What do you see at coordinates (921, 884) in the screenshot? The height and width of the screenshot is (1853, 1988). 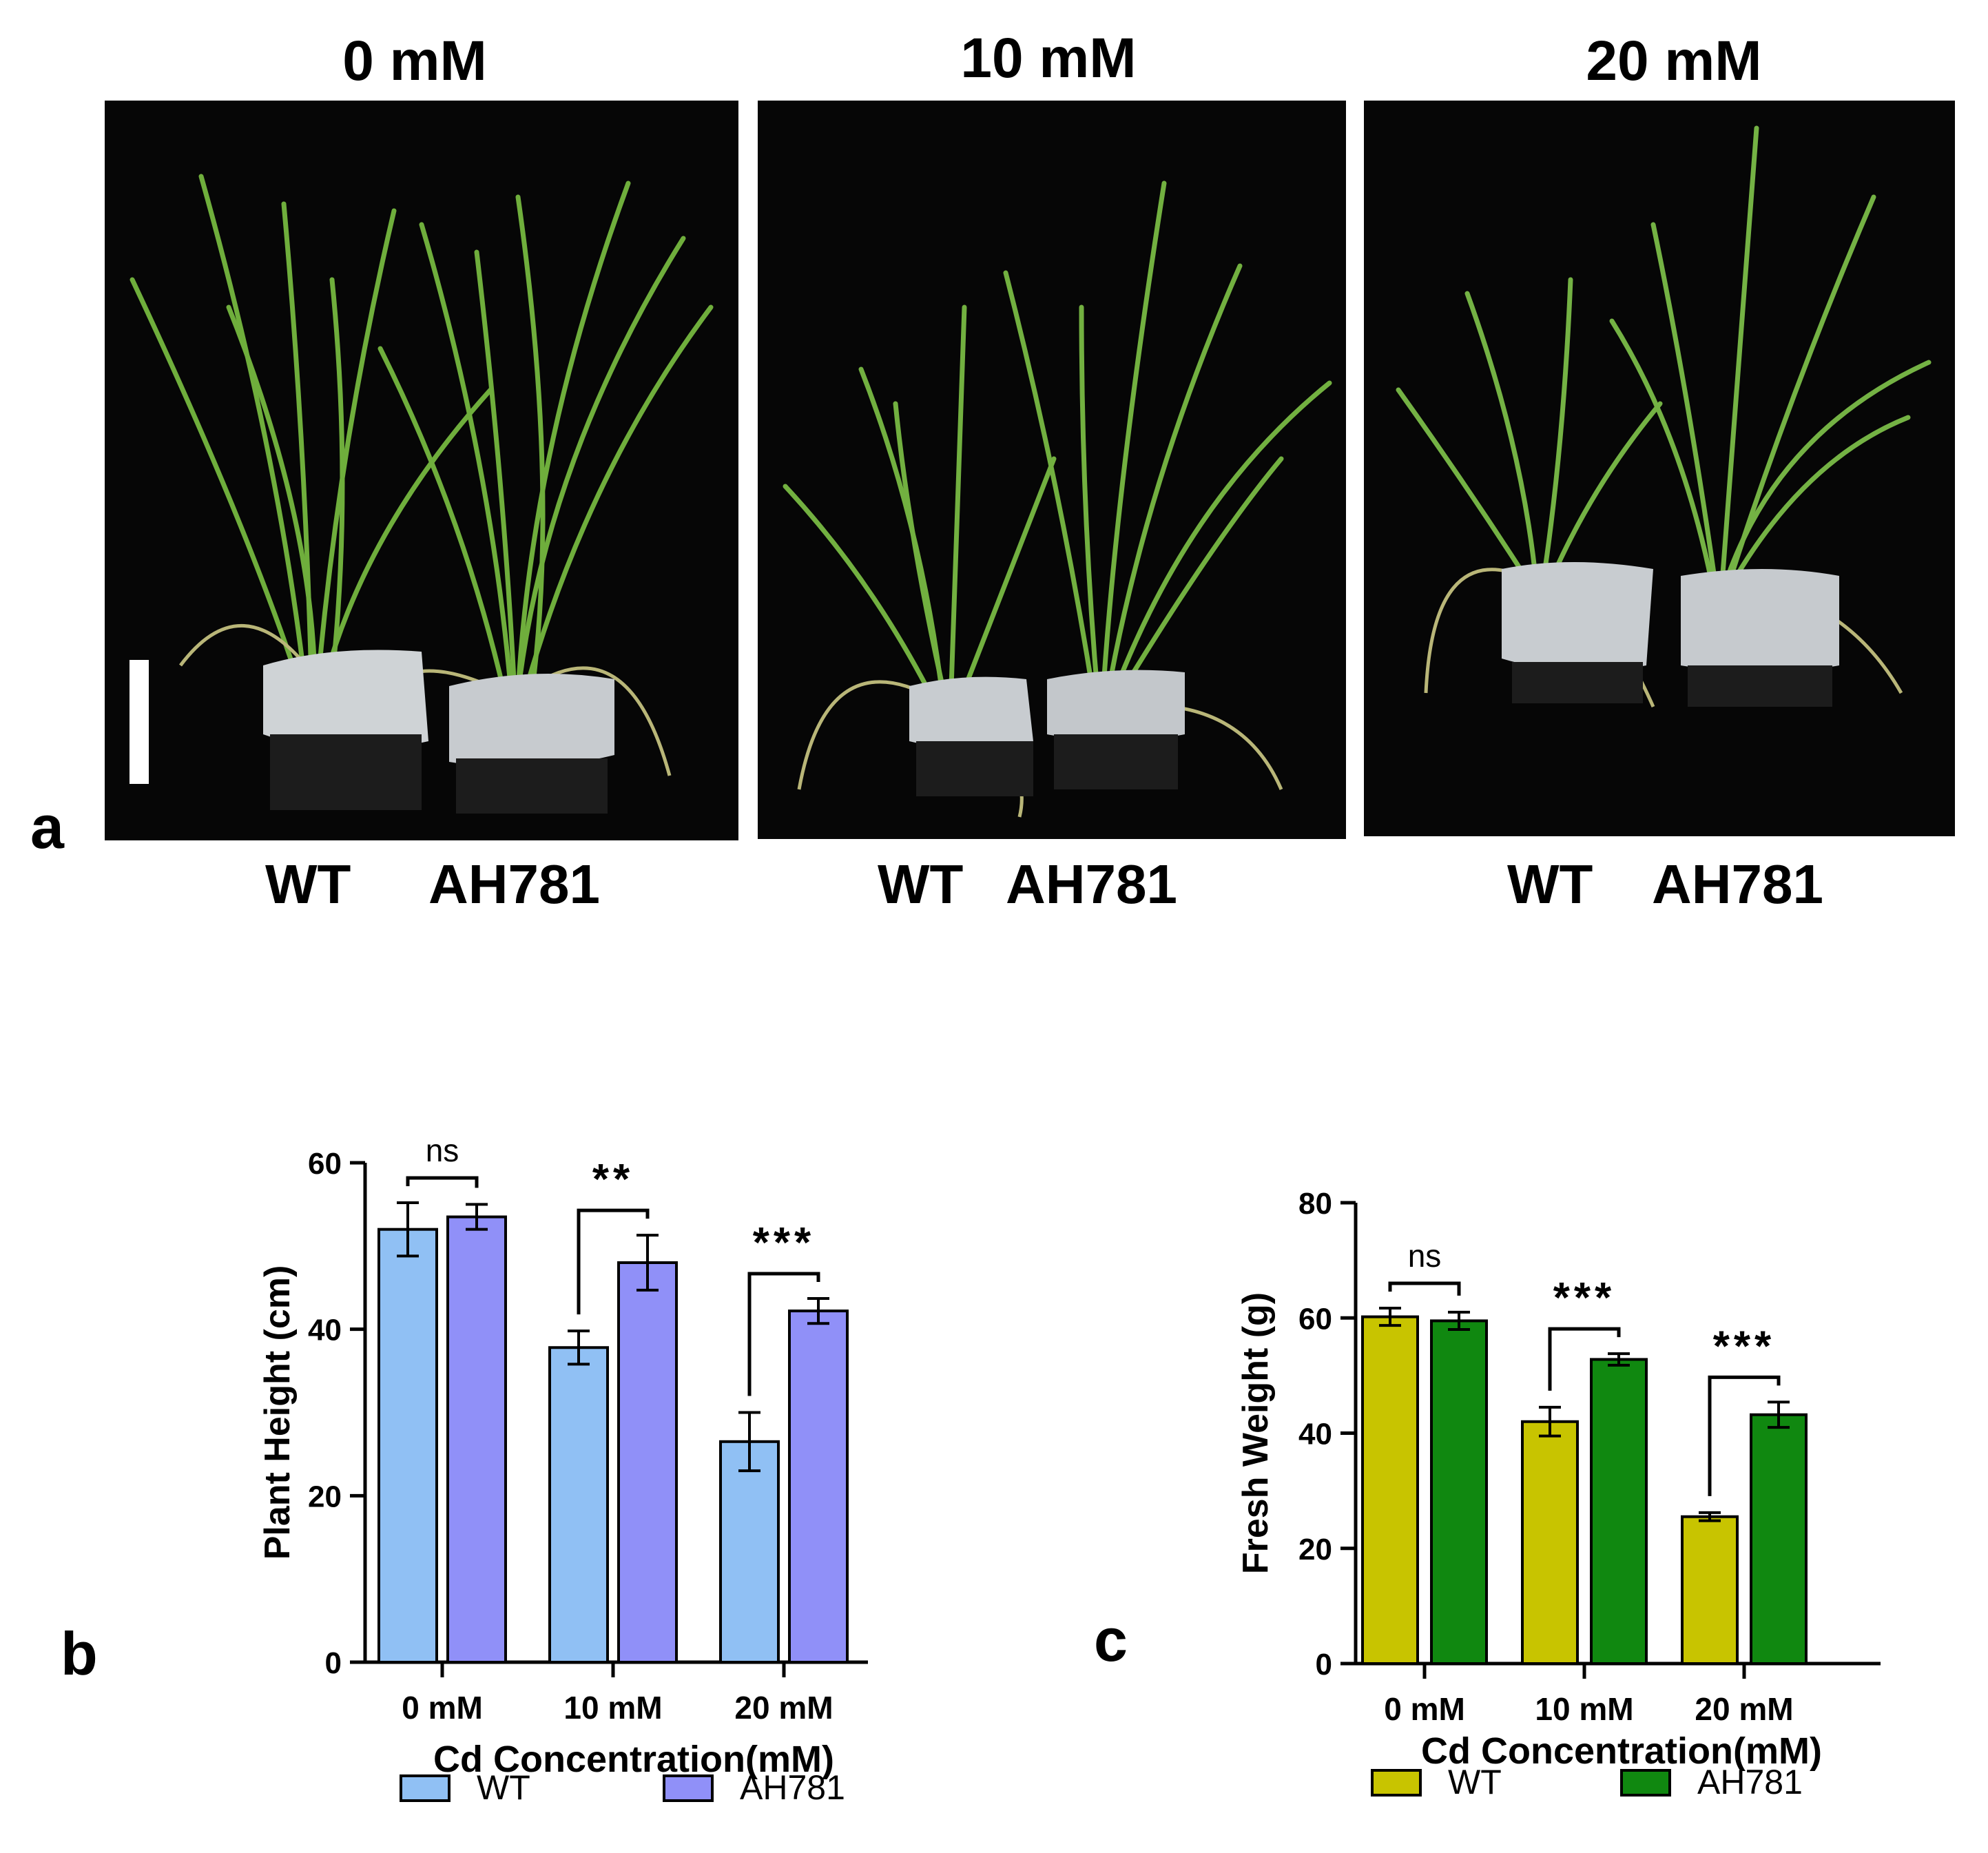 I see `wt-label-10mM: WT` at bounding box center [921, 884].